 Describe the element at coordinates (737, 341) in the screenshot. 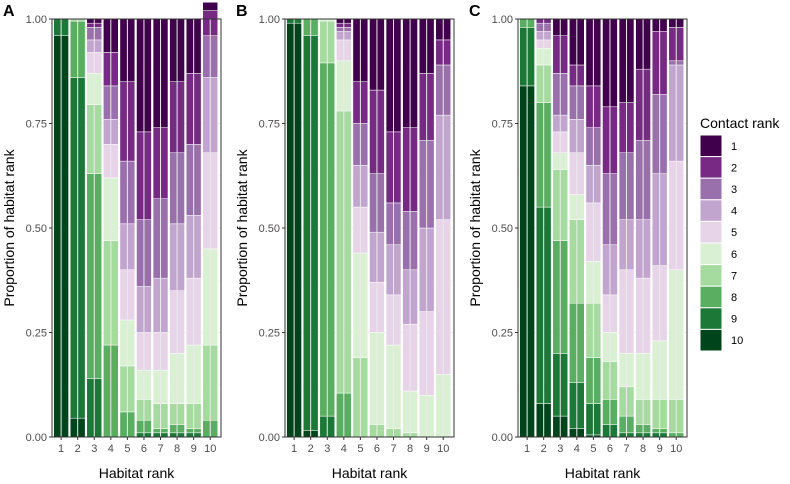

I see `legend-label-10: 10` at that location.